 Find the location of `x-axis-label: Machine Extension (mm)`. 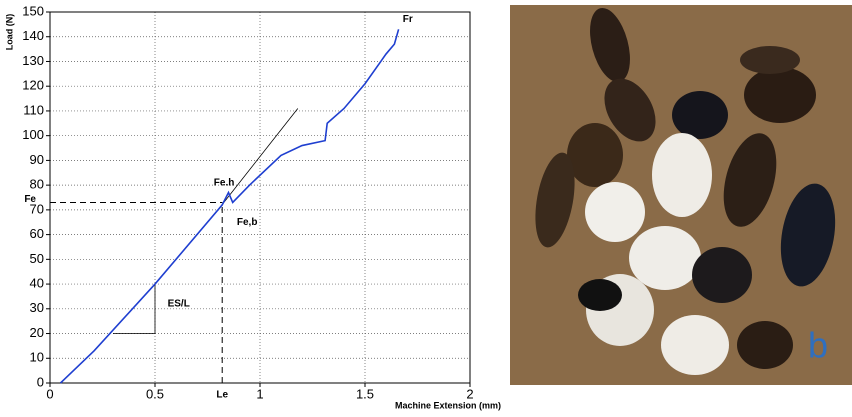

x-axis-label: Machine Extension (mm) is located at coordinates (448, 405).